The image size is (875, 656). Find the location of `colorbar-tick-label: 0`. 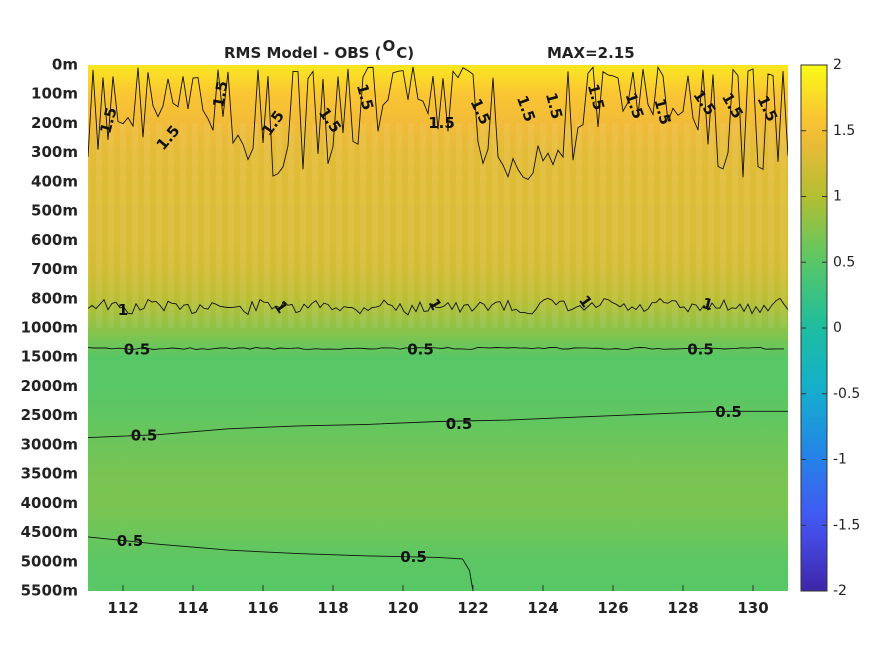

colorbar-tick-label: 0 is located at coordinates (837, 328).